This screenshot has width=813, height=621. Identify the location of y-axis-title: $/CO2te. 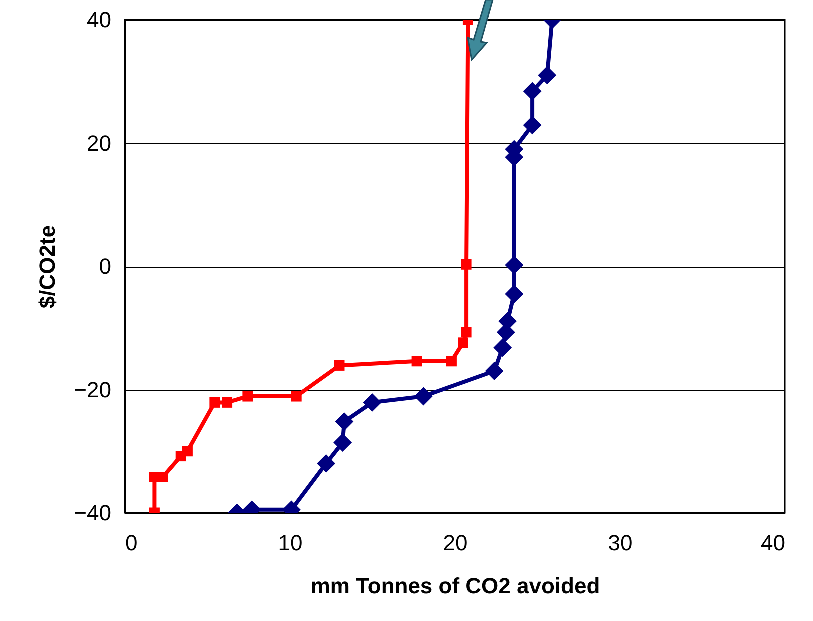
(47, 267).